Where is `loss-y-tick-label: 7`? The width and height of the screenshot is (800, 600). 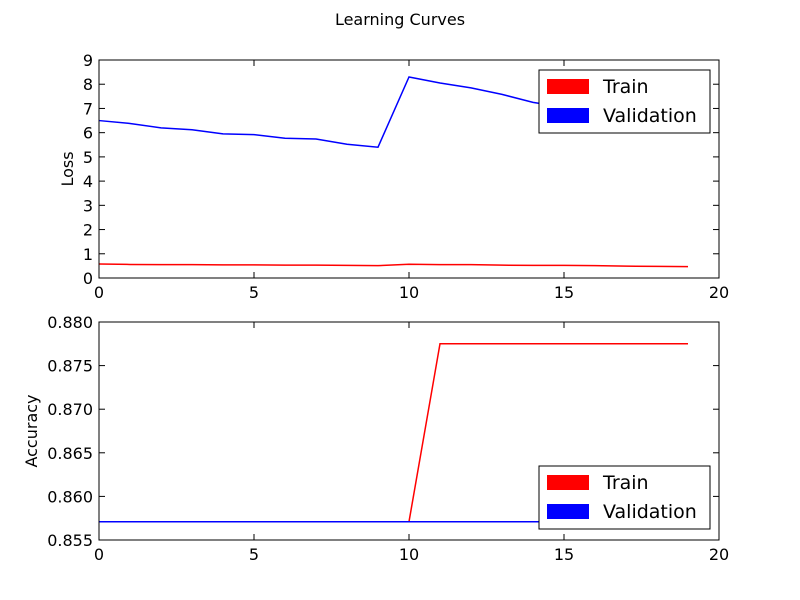
loss-y-tick-label: 7 is located at coordinates (88, 108).